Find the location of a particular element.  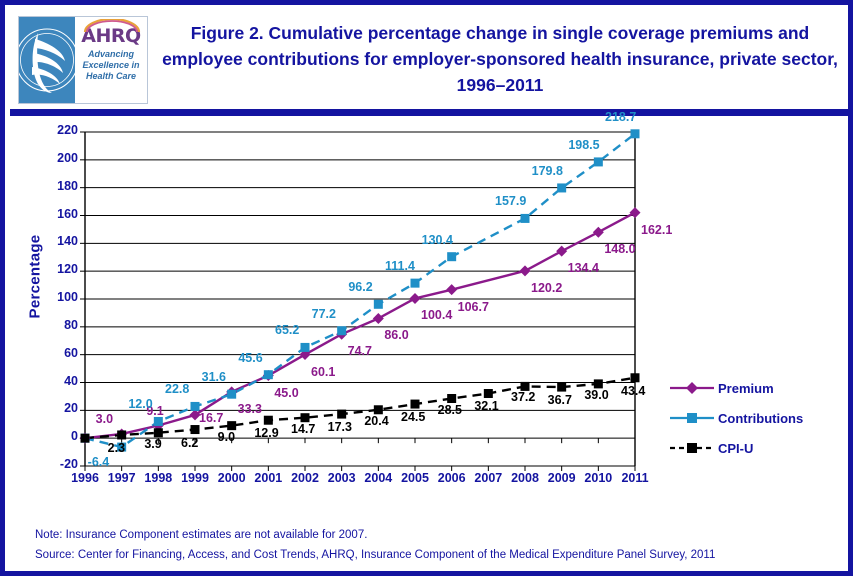

data-label: 96.2 is located at coordinates (360, 287).